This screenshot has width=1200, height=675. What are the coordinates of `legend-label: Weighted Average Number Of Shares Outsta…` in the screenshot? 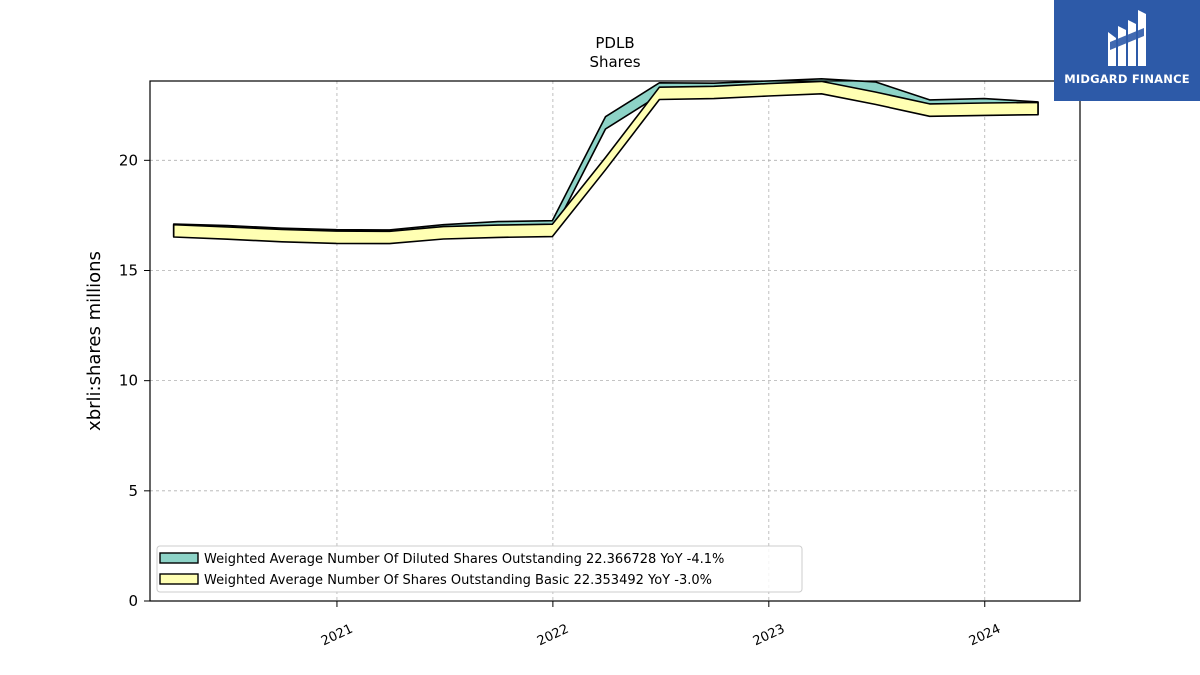 It's located at (458, 580).